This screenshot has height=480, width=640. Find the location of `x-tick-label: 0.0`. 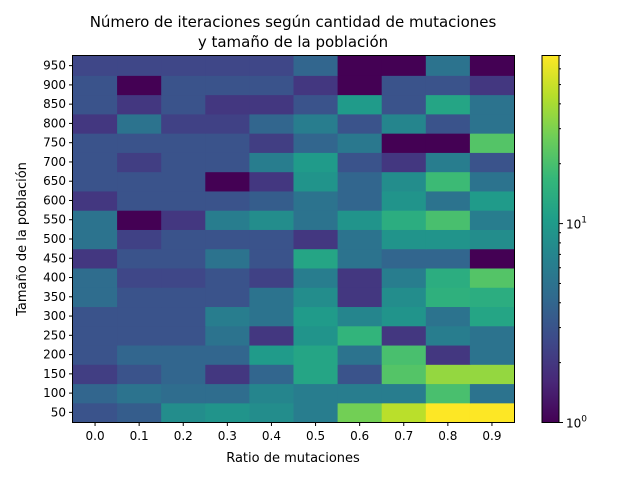

x-tick-label: 0.0 is located at coordinates (95, 436).